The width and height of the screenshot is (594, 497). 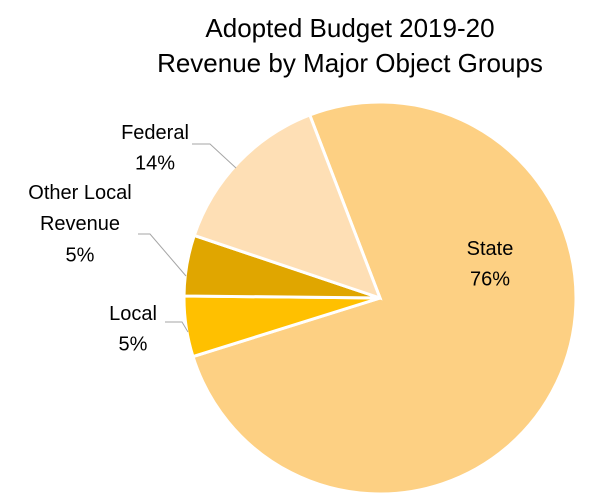 What do you see at coordinates (287, 207) in the screenshot?
I see `pie-slice` at bounding box center [287, 207].